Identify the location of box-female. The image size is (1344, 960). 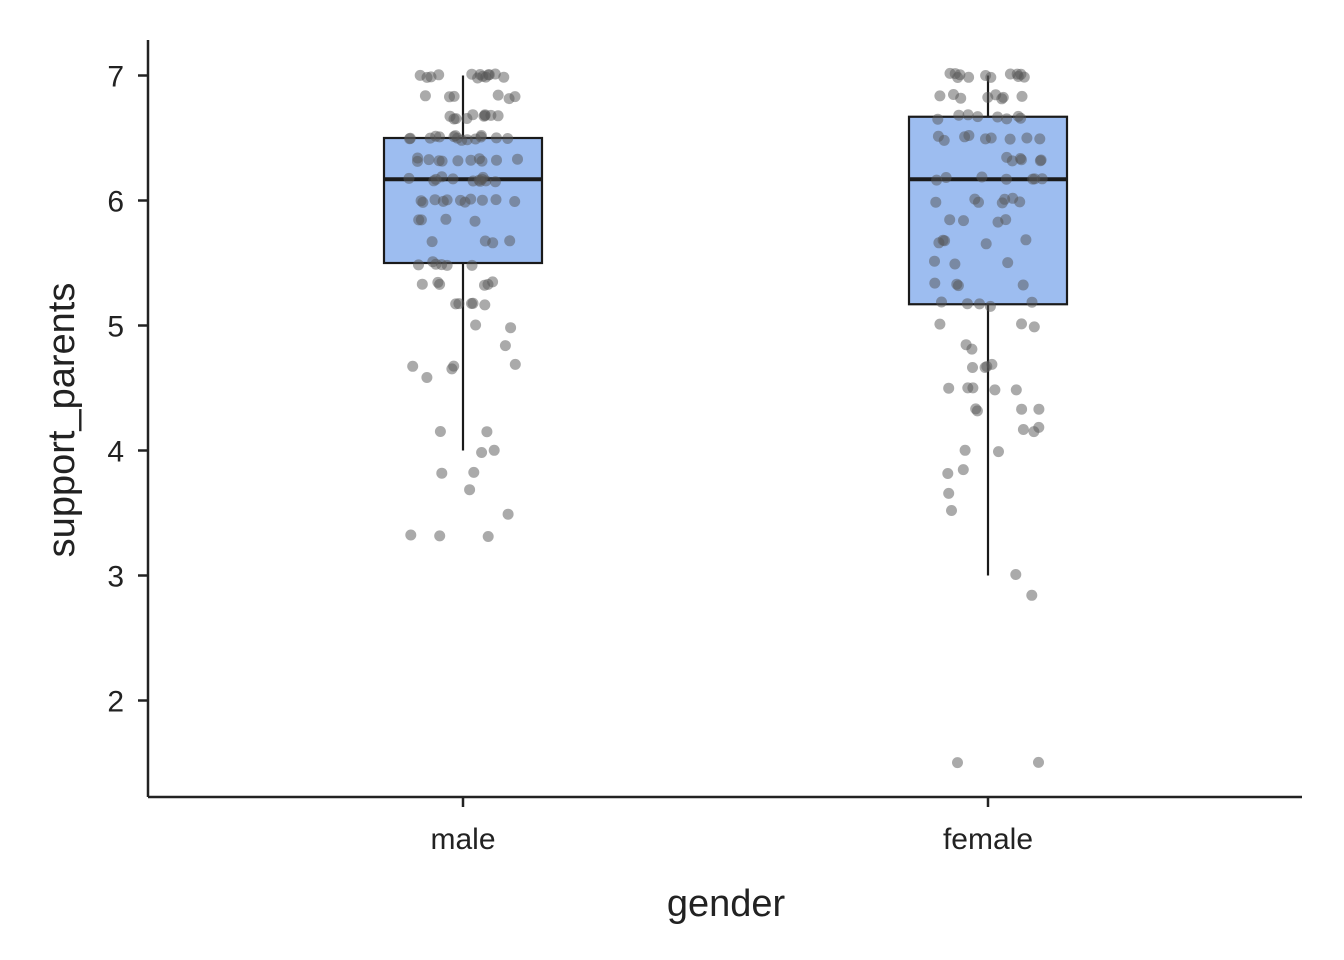
(988, 325).